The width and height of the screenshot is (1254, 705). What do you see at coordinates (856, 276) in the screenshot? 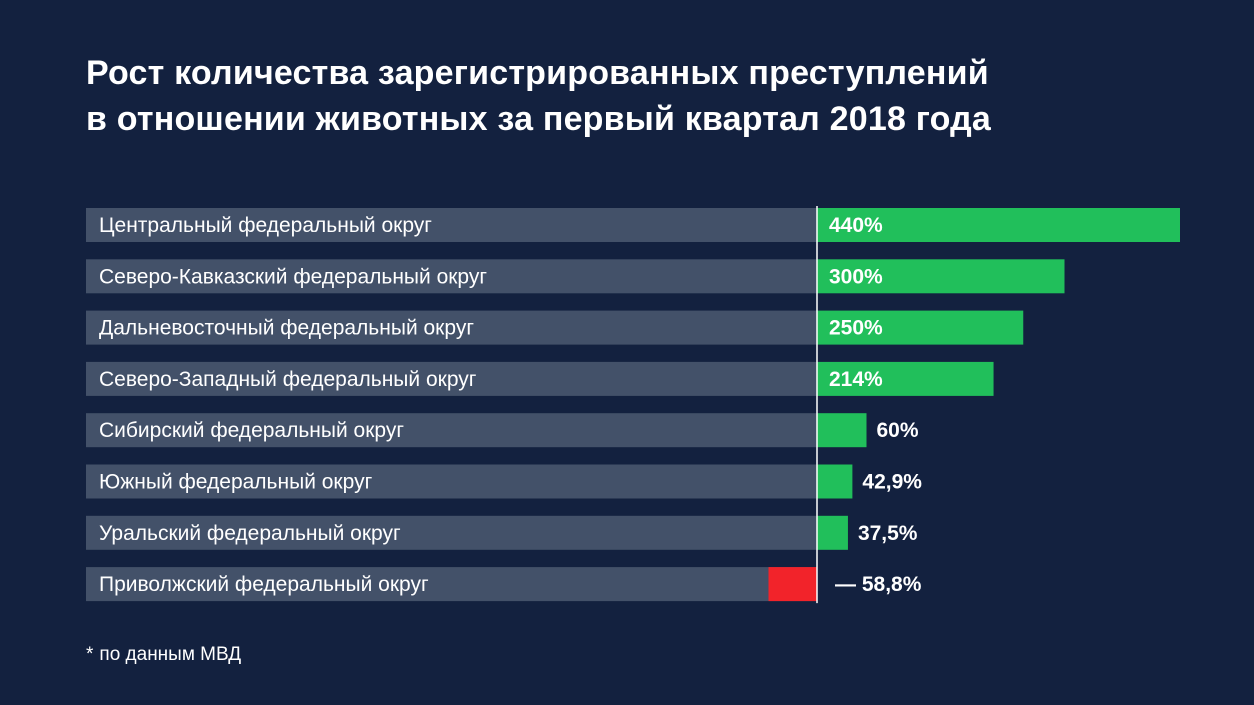
I see `value-label: 300%` at bounding box center [856, 276].